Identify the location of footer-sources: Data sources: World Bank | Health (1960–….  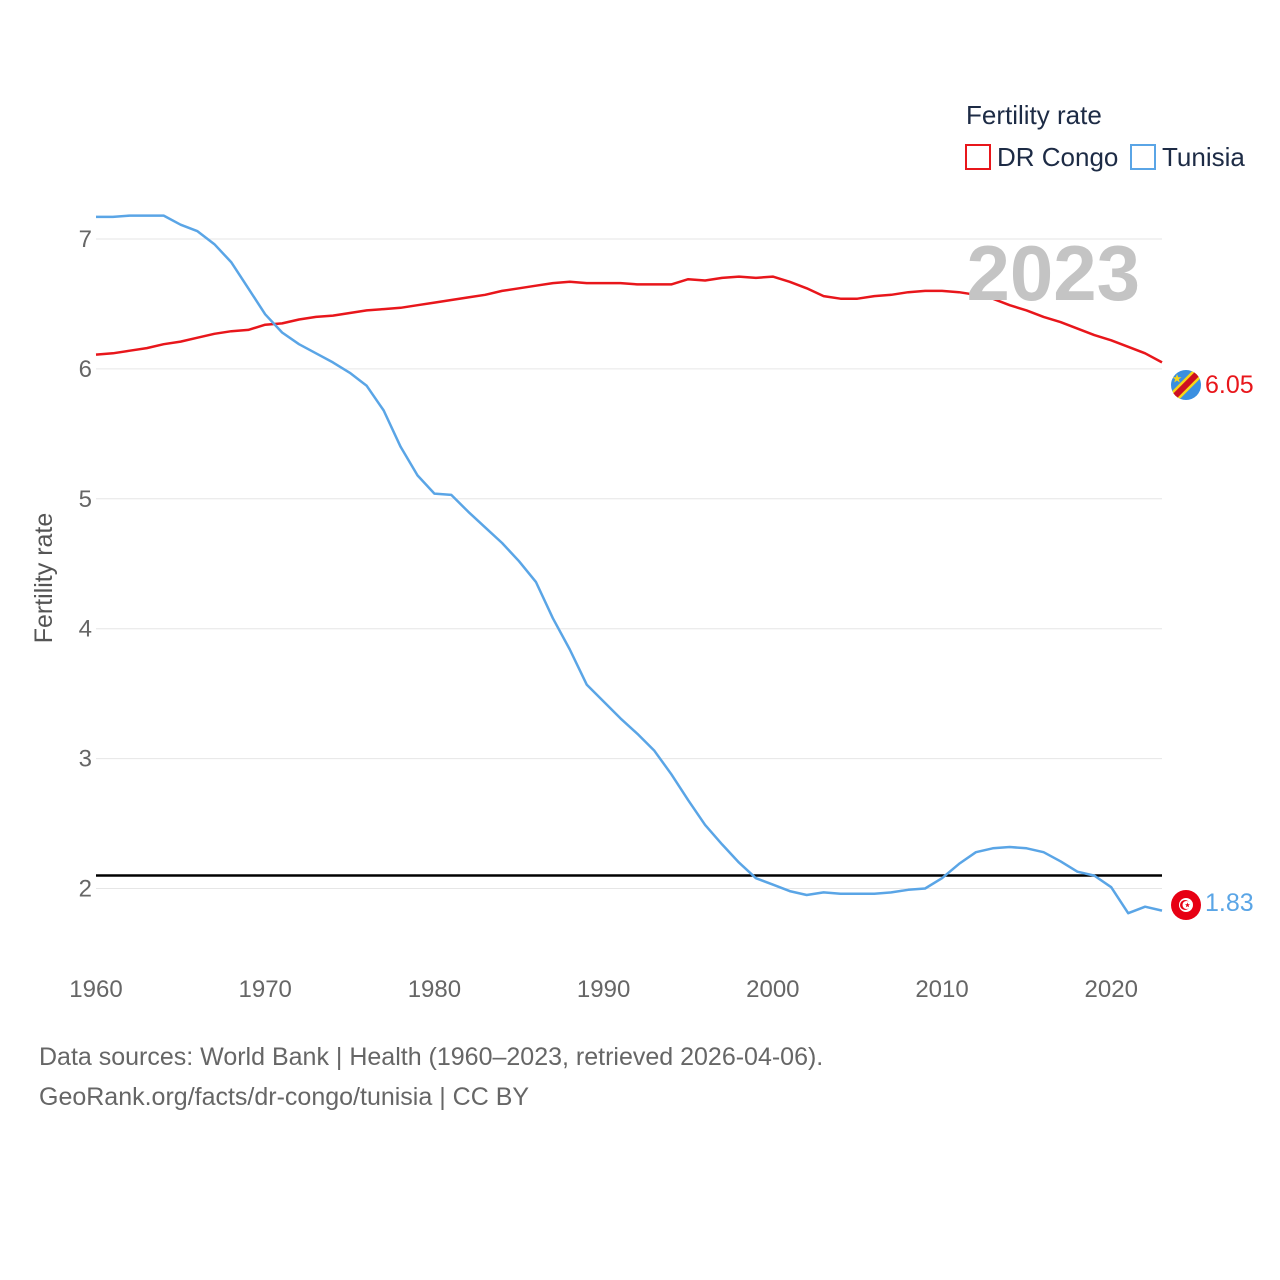
(431, 1057).